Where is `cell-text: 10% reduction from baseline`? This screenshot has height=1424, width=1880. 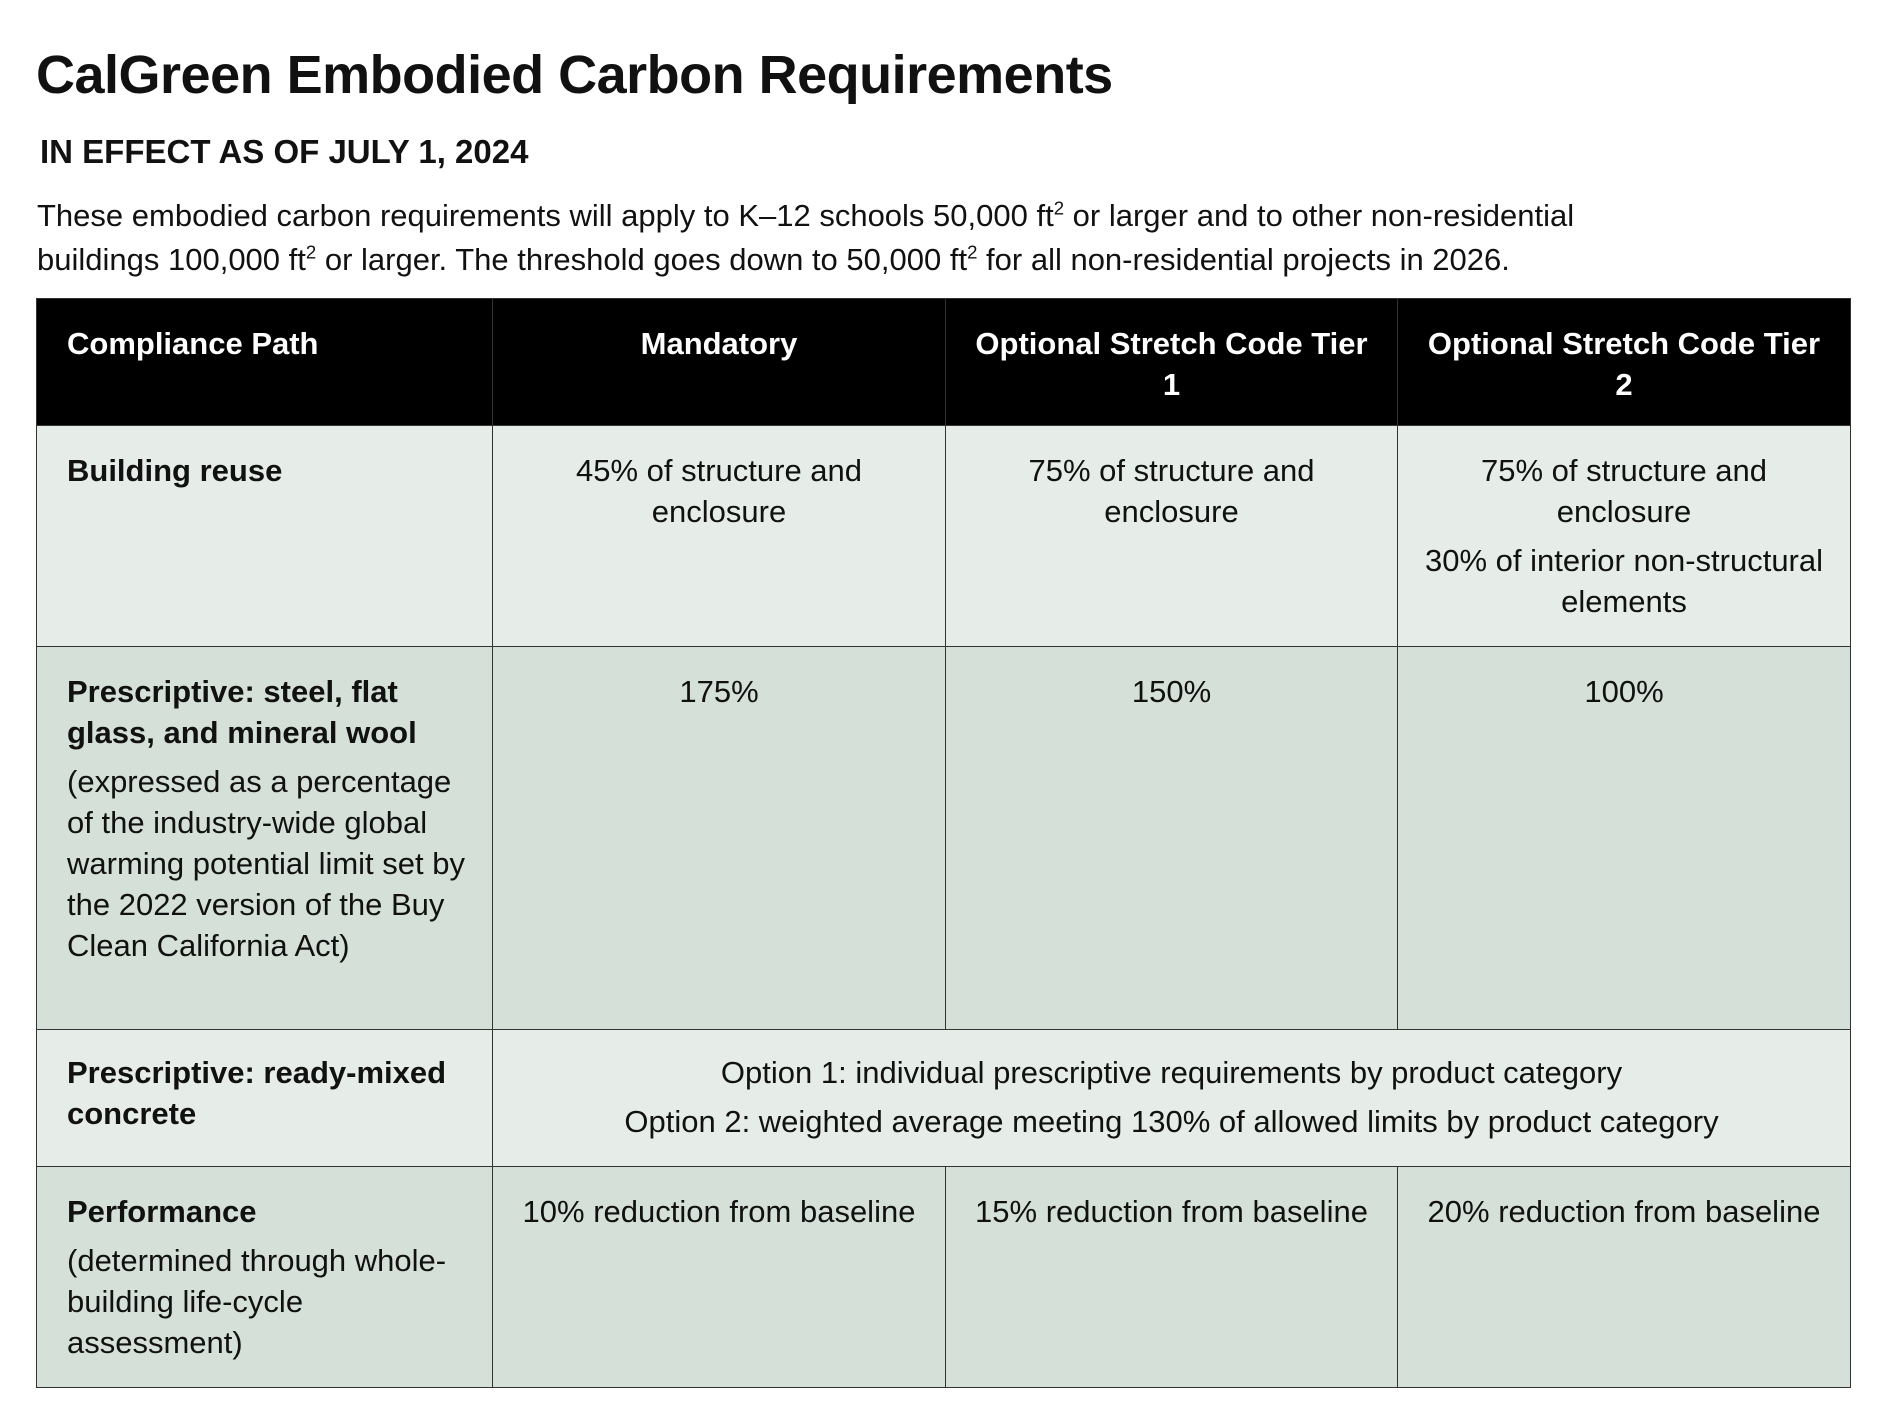
cell-text: 10% reduction from baseline is located at coordinates (719, 1211).